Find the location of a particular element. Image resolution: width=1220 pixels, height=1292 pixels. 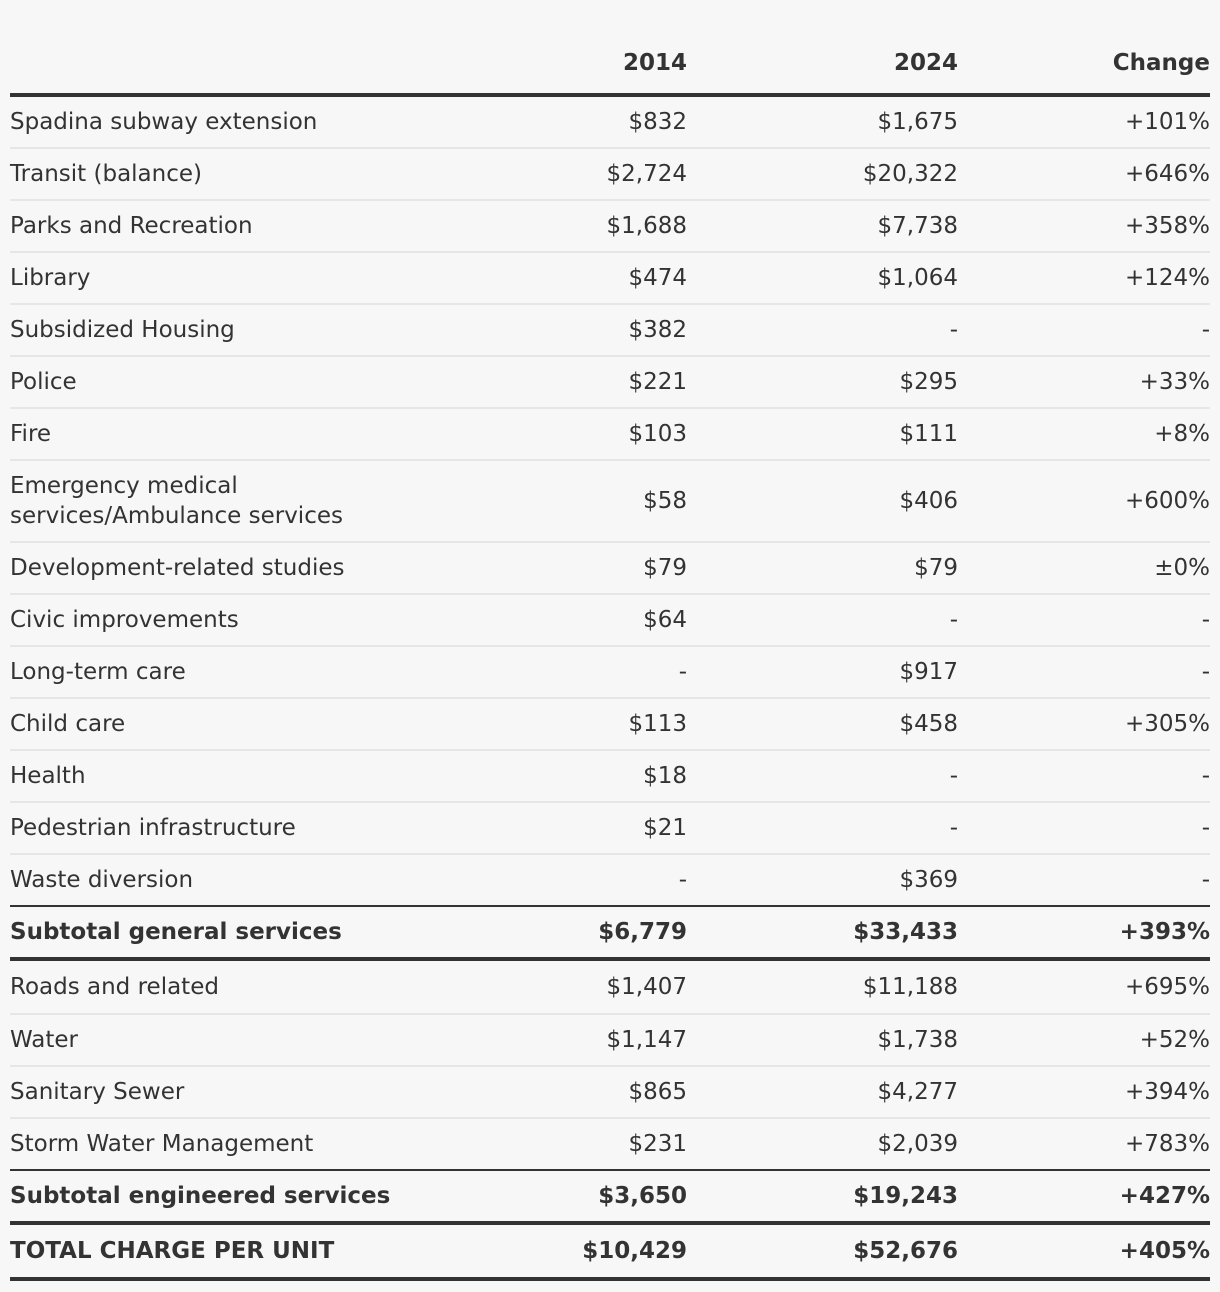

value-2024: $369 is located at coordinates (822, 880).